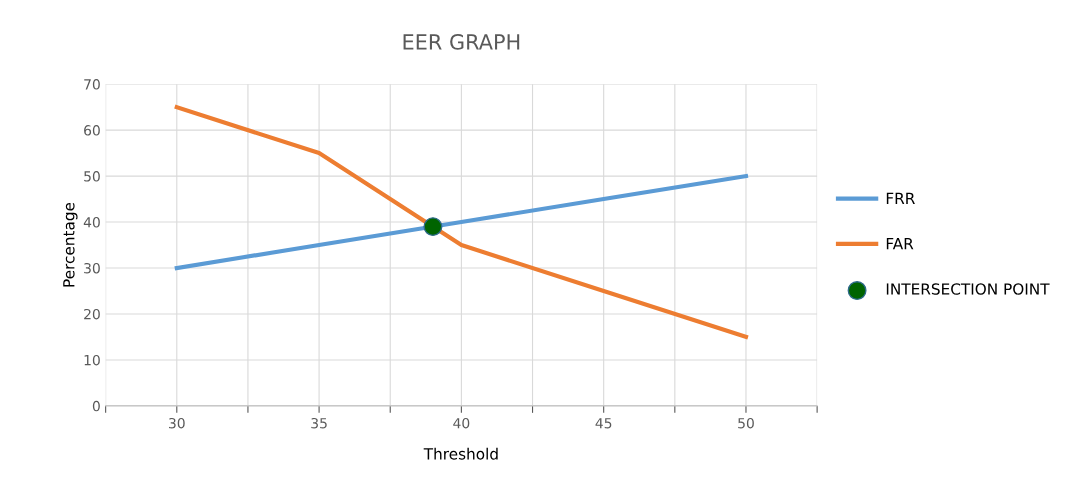 This screenshot has width=1078, height=495. Describe the element at coordinates (92, 84) in the screenshot. I see `y-tick-label: 70` at that location.